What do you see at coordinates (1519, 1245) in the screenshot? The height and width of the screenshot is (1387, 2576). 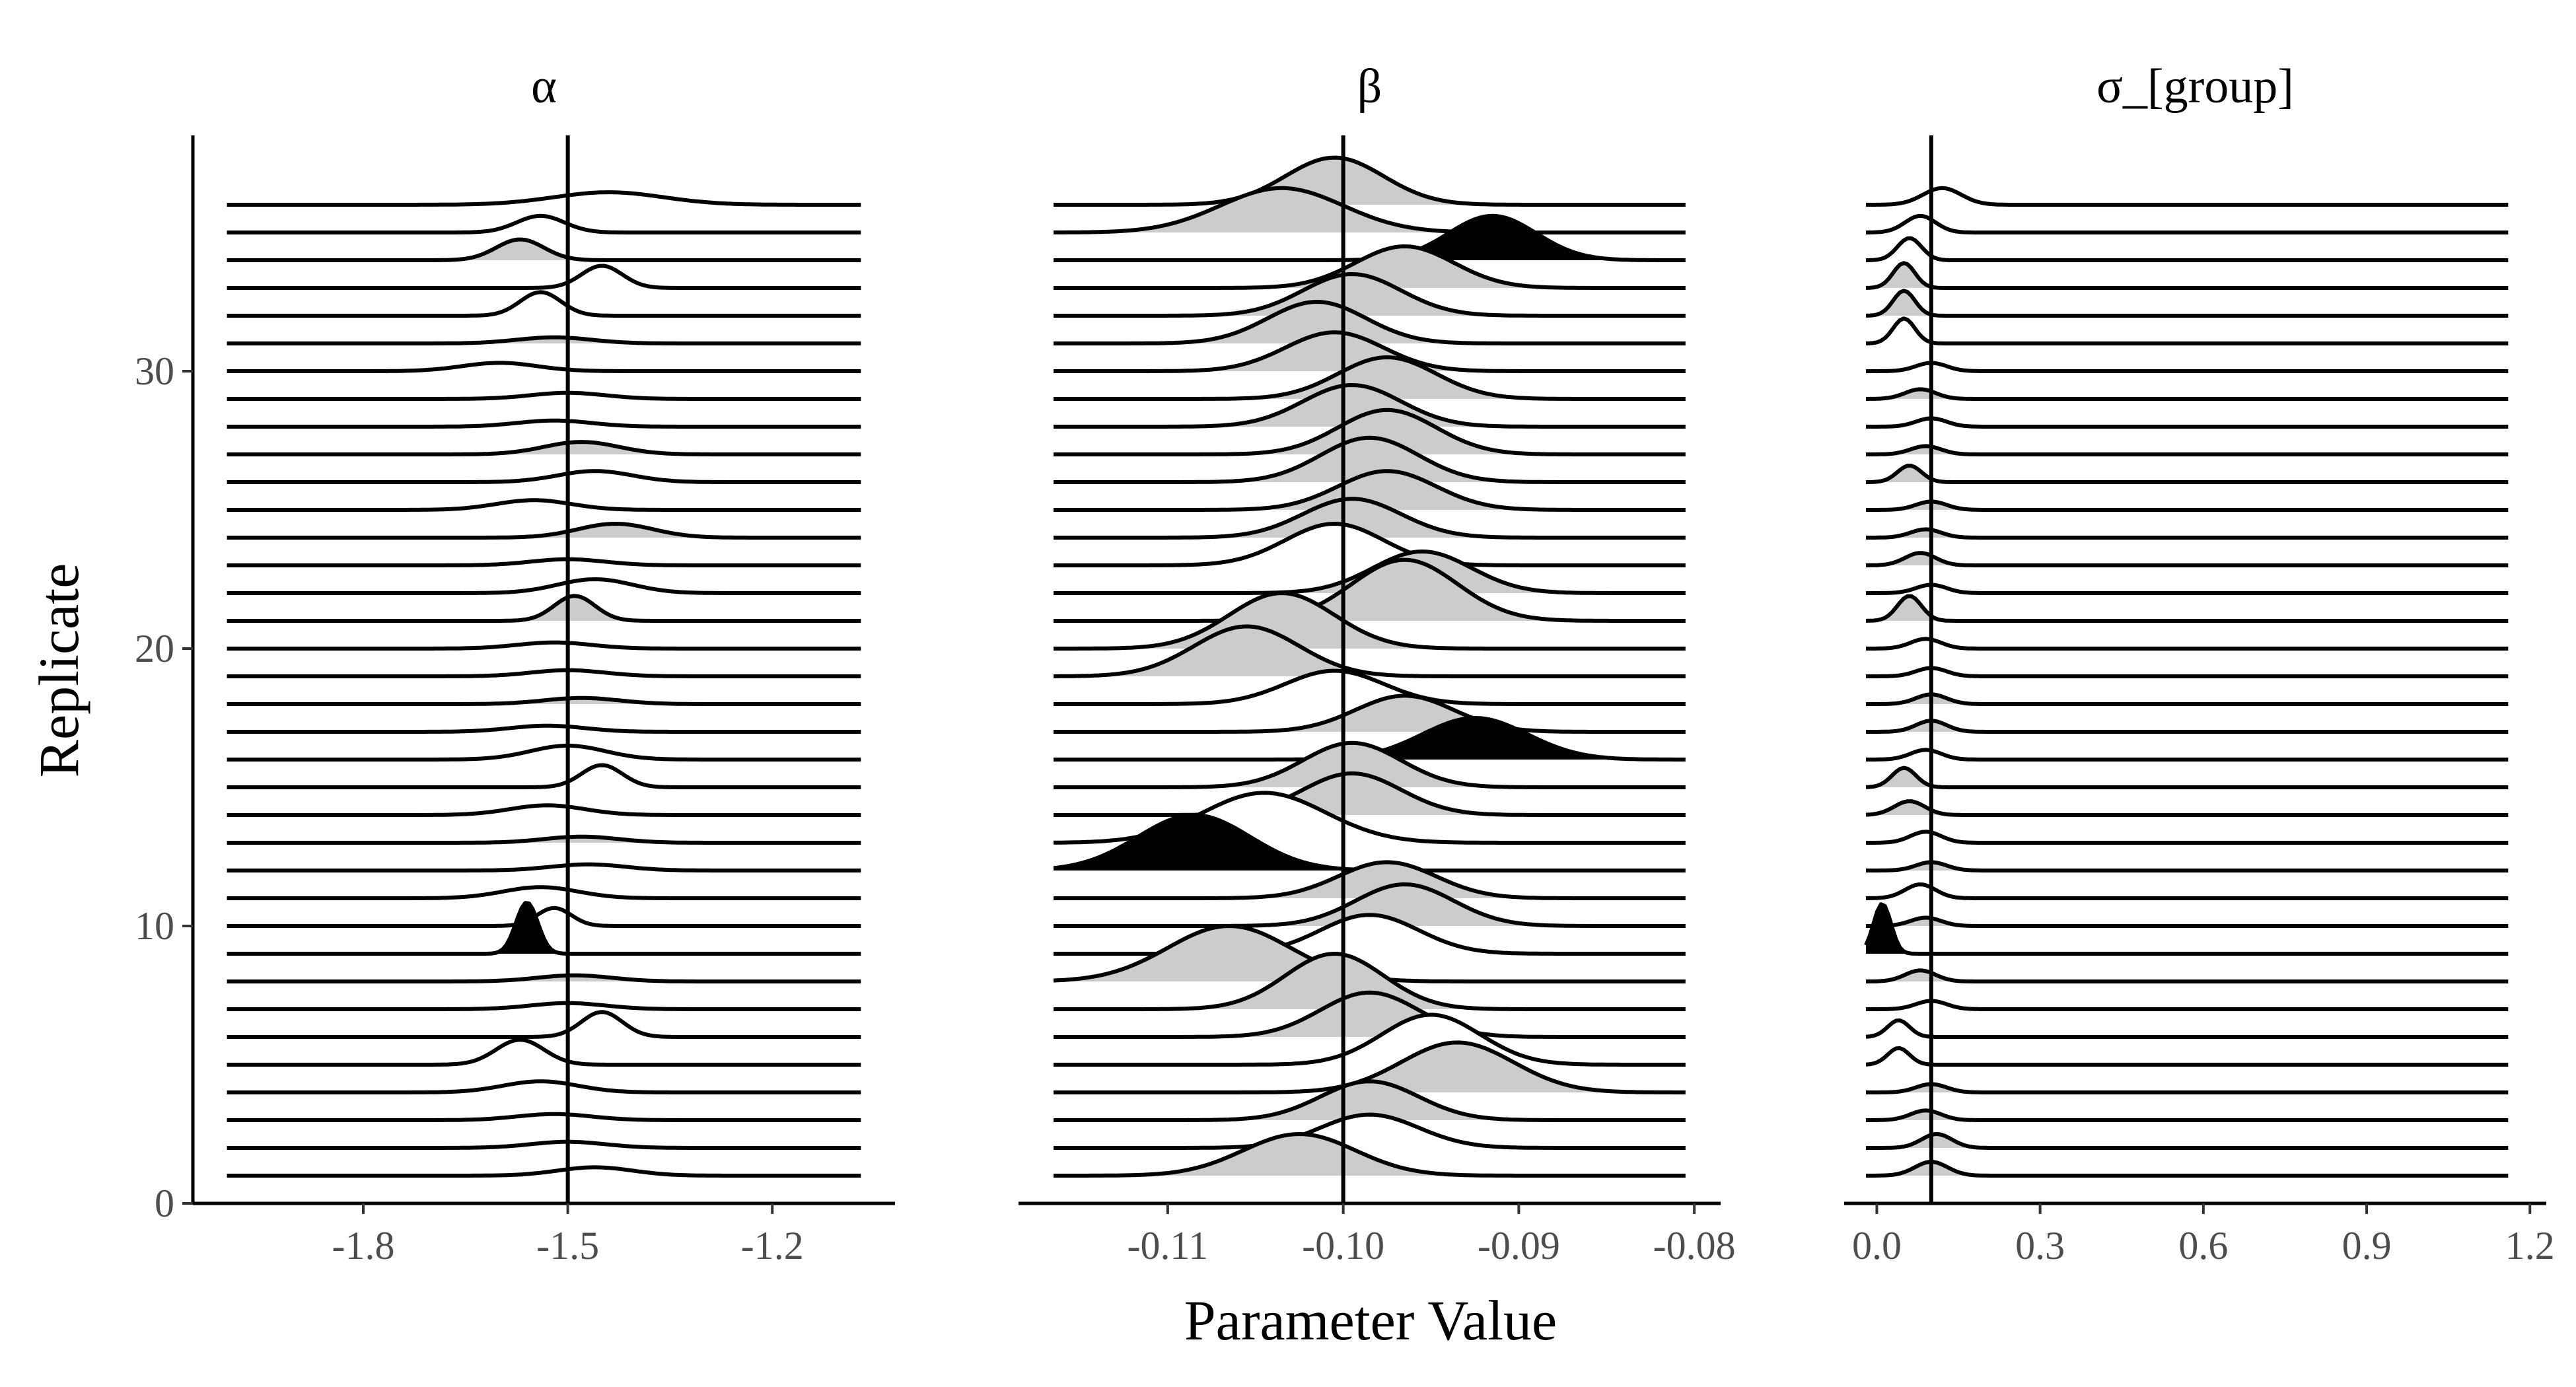 I see `x-tick-label: -0.09` at bounding box center [1519, 1245].